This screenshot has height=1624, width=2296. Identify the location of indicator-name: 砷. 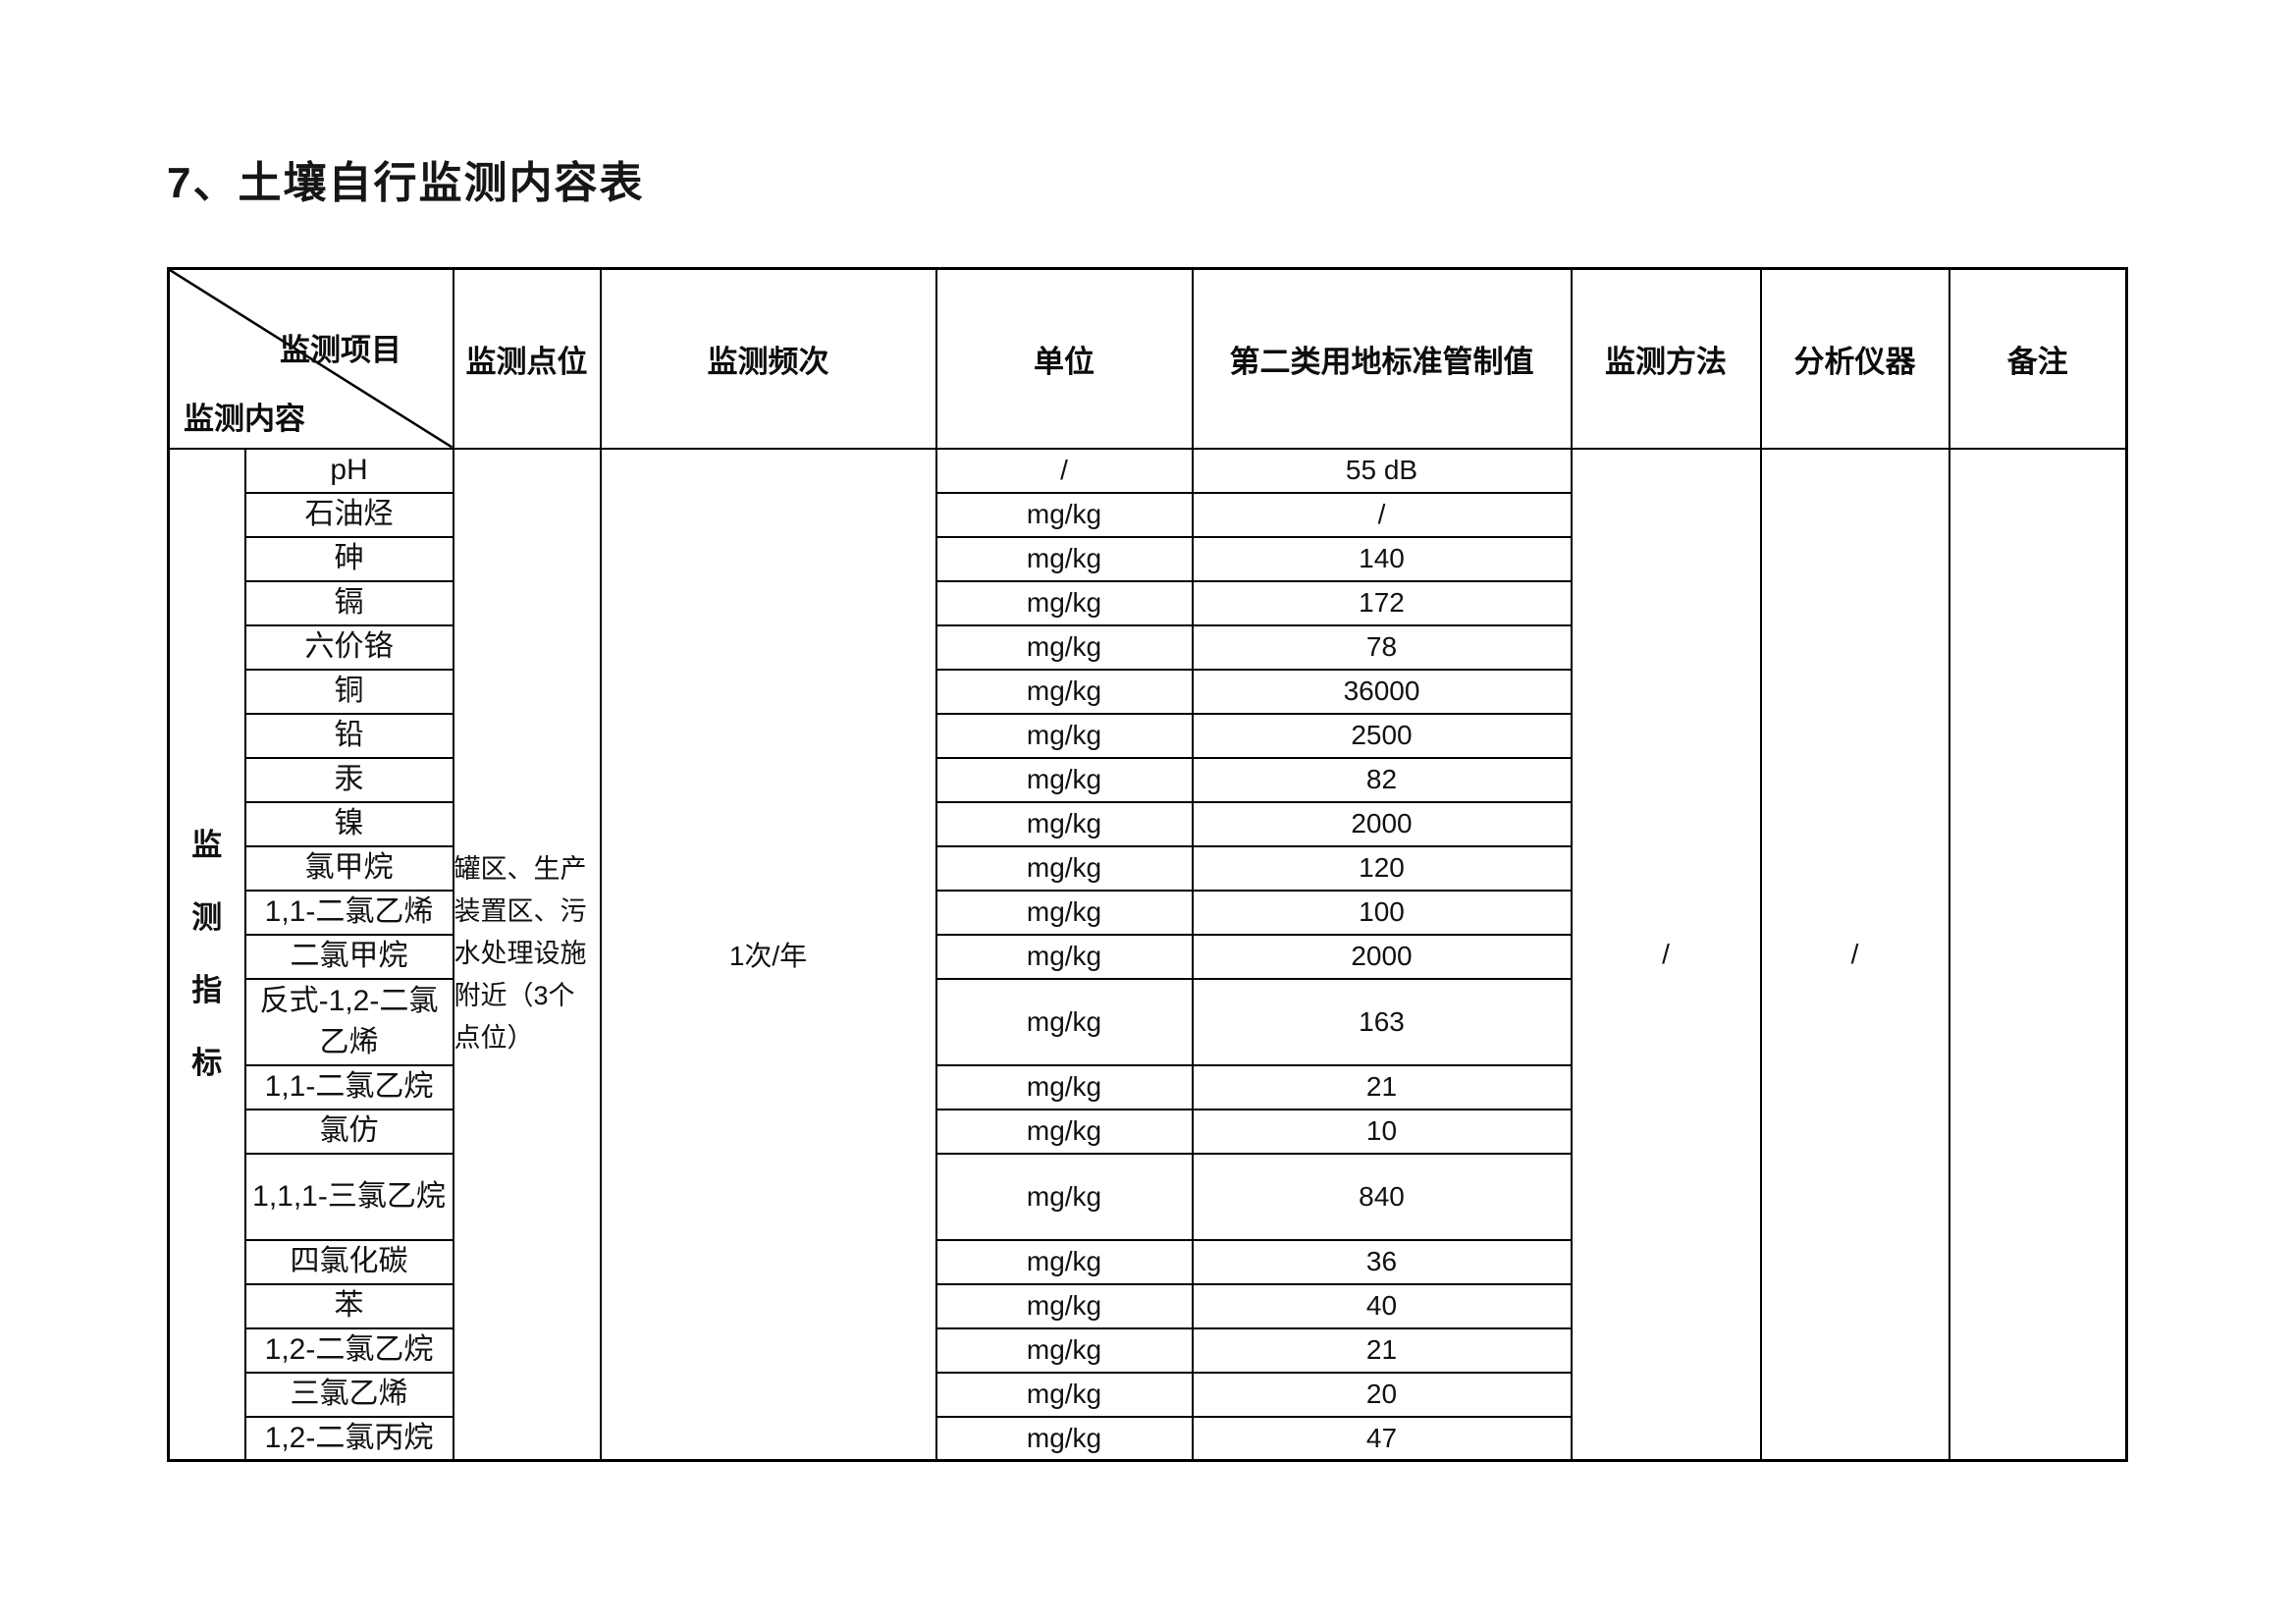
(348, 558).